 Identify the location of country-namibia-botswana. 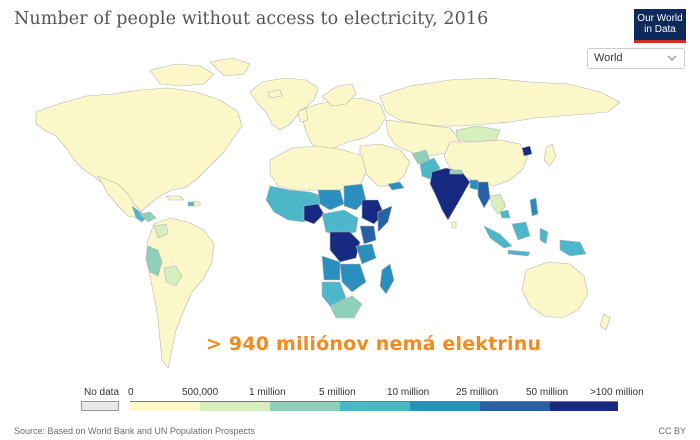
(334, 294).